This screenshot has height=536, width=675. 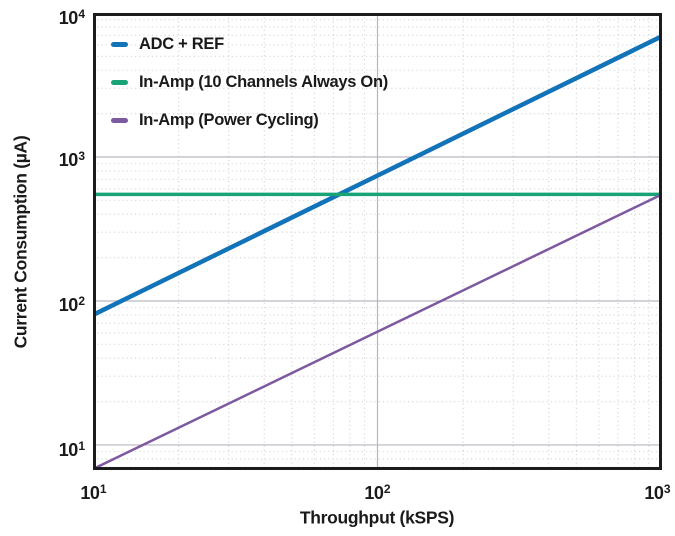 I want to click on y-axis-title: Current Consumption (µA), so click(x=20, y=242).